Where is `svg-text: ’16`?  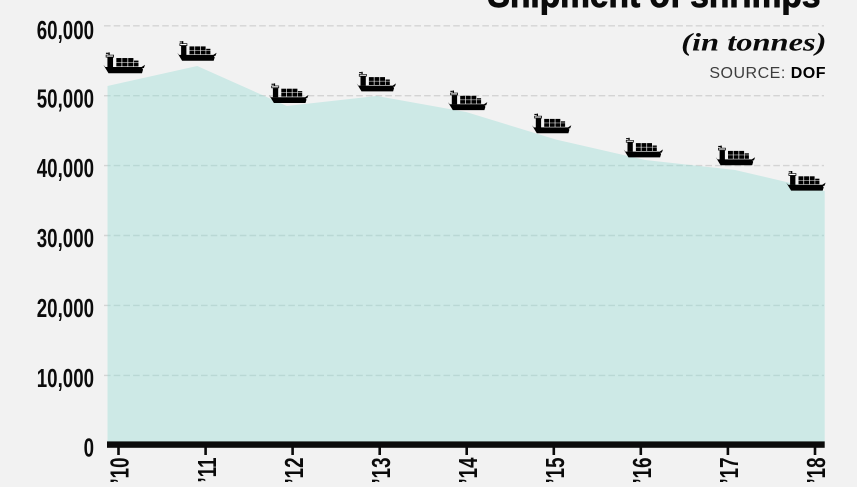 svg-text: ’16 is located at coordinates (642, 470).